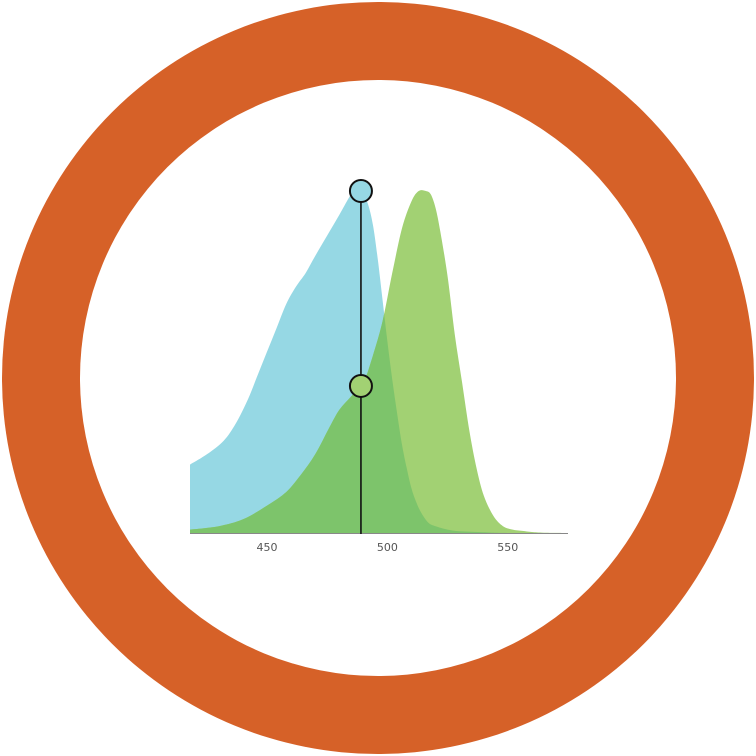  What do you see at coordinates (267, 547) in the screenshot?
I see `x-tick-label: 450` at bounding box center [267, 547].